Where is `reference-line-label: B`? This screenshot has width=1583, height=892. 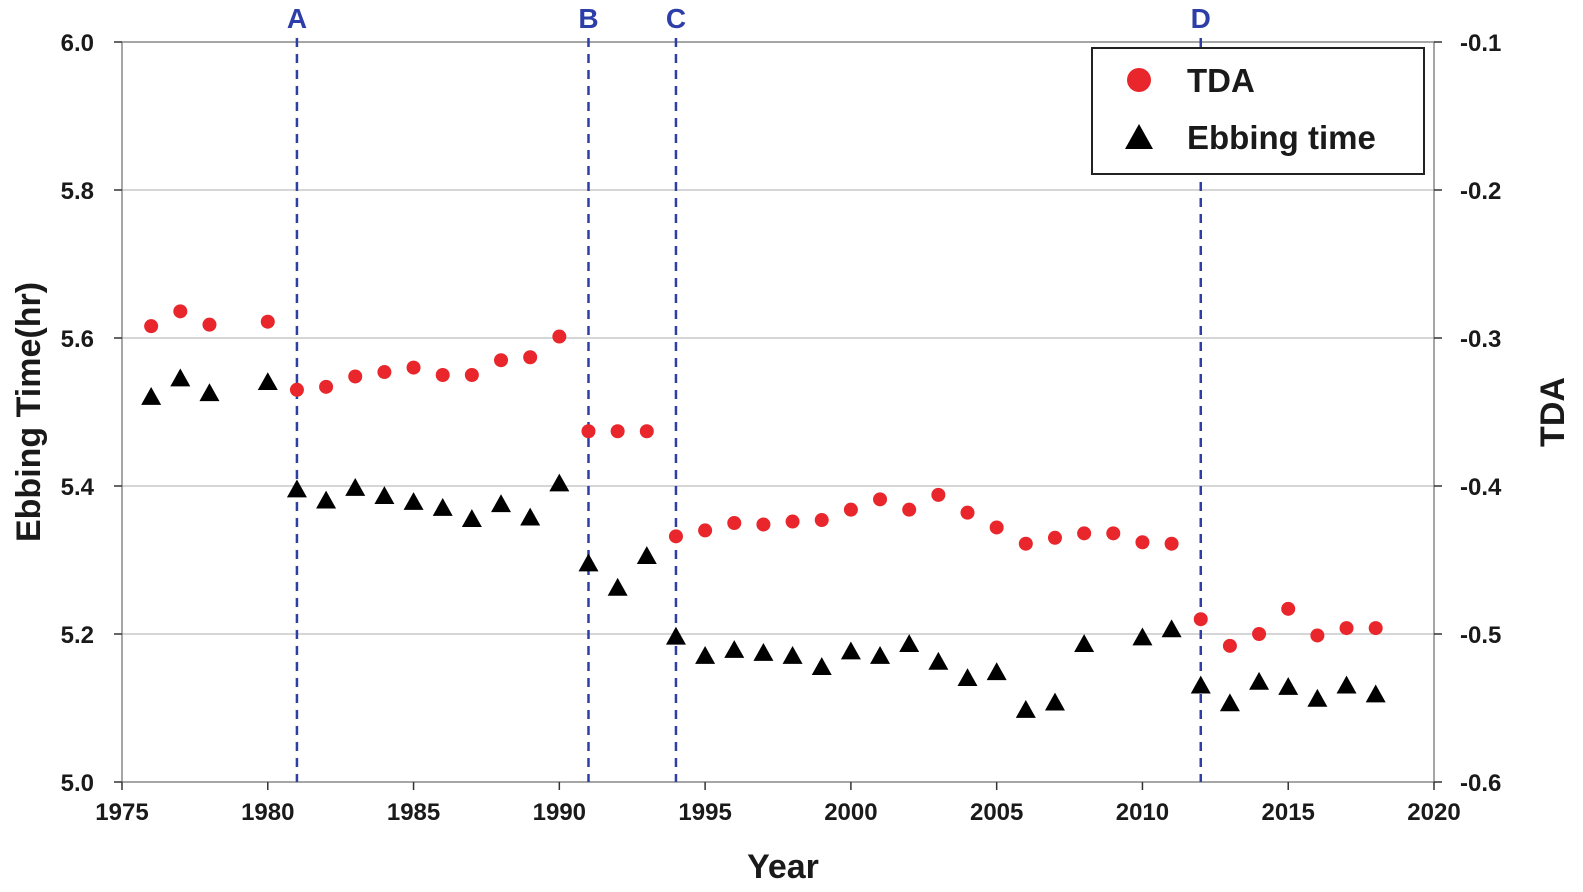
reference-line-label: B is located at coordinates (588, 18).